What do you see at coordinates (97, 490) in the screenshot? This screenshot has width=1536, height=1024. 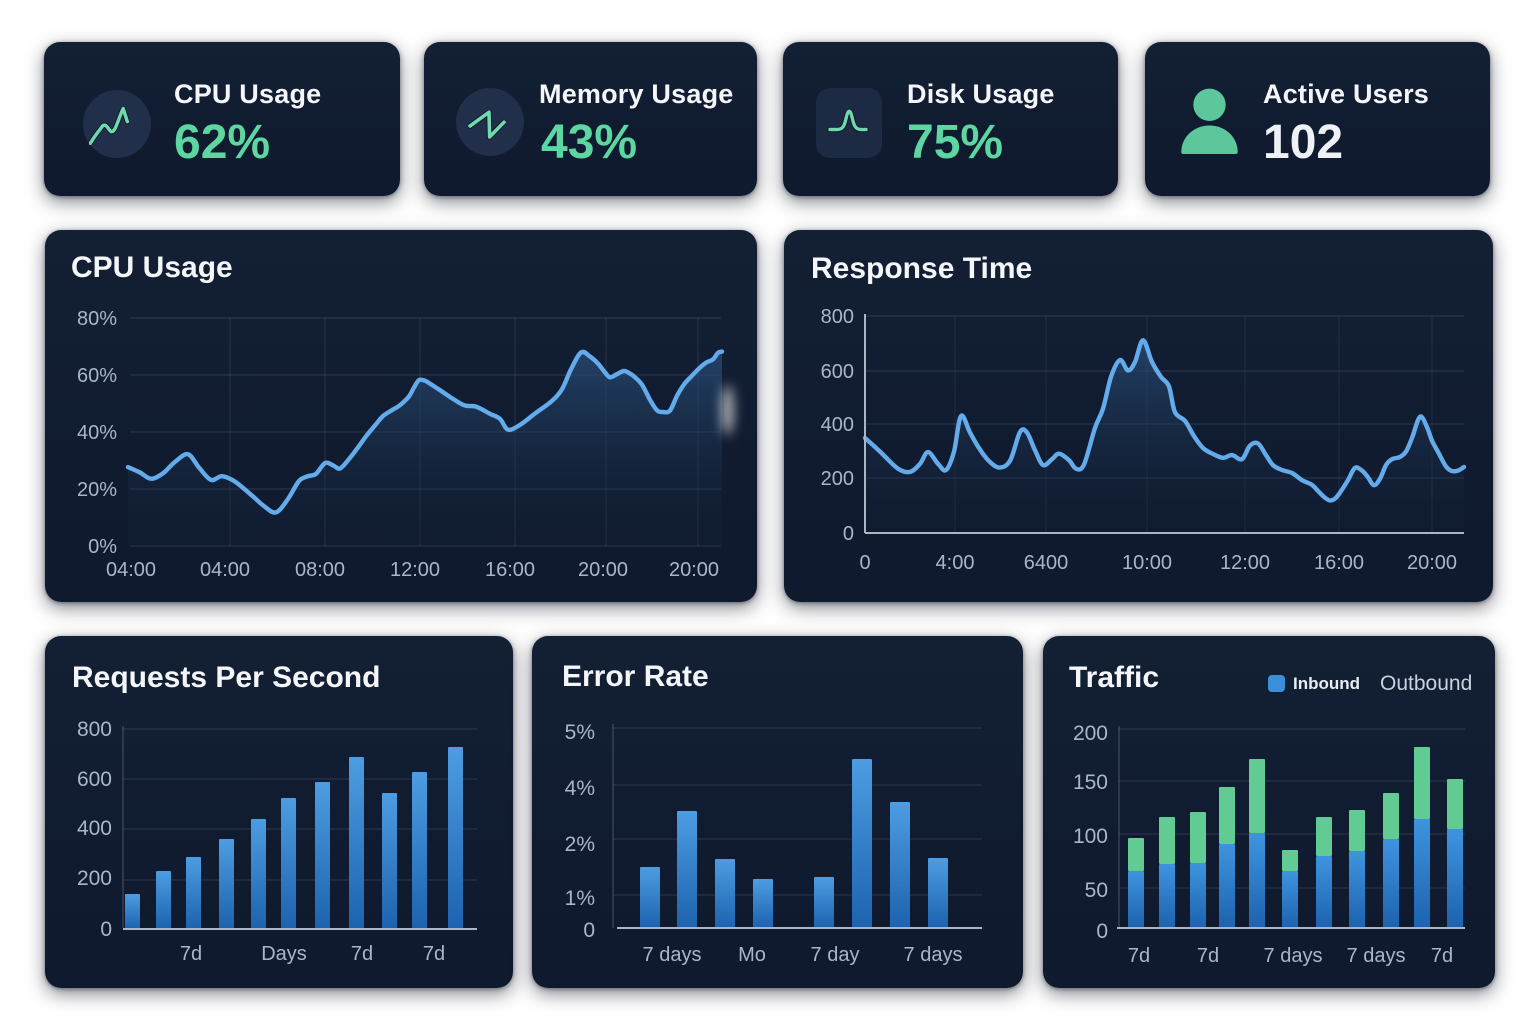 I see `svg-text: 20%` at bounding box center [97, 490].